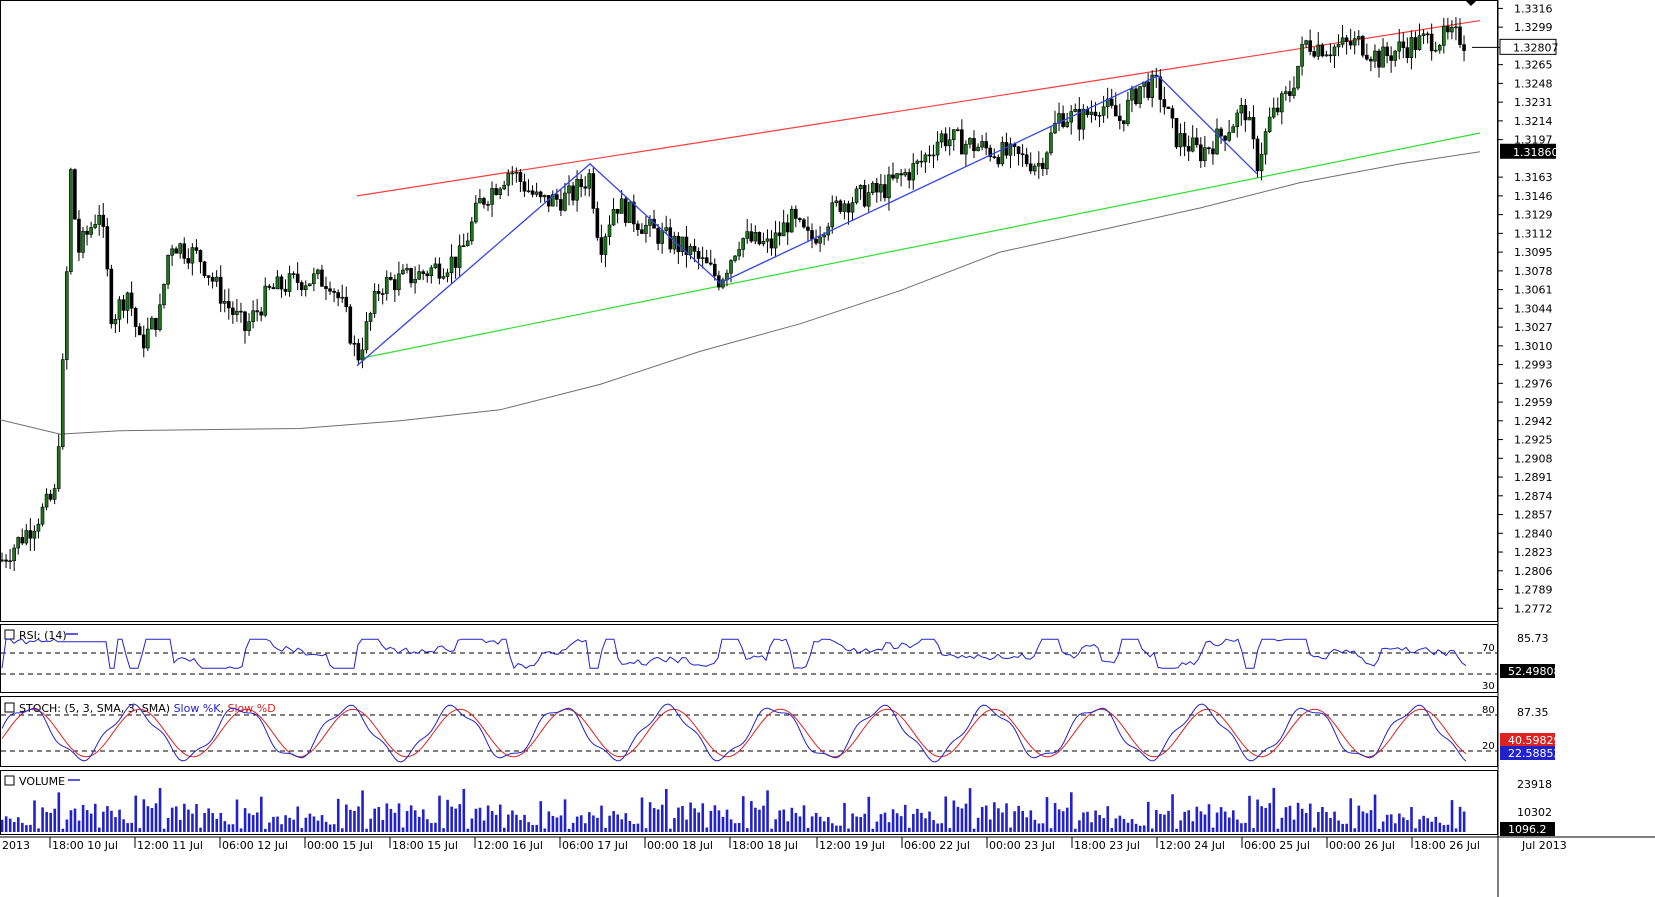 The image size is (1655, 897). Describe the element at coordinates (1534, 671) in the screenshot. I see `rsi-current-value: 52.49808` at that location.